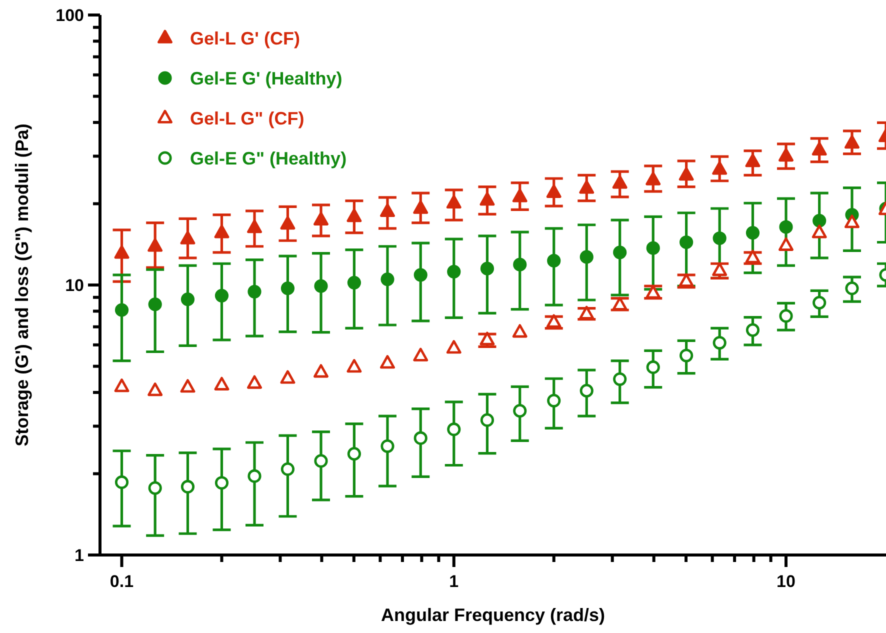 The image size is (886, 633). I want to click on y-tick-label: 1, so click(79, 555).